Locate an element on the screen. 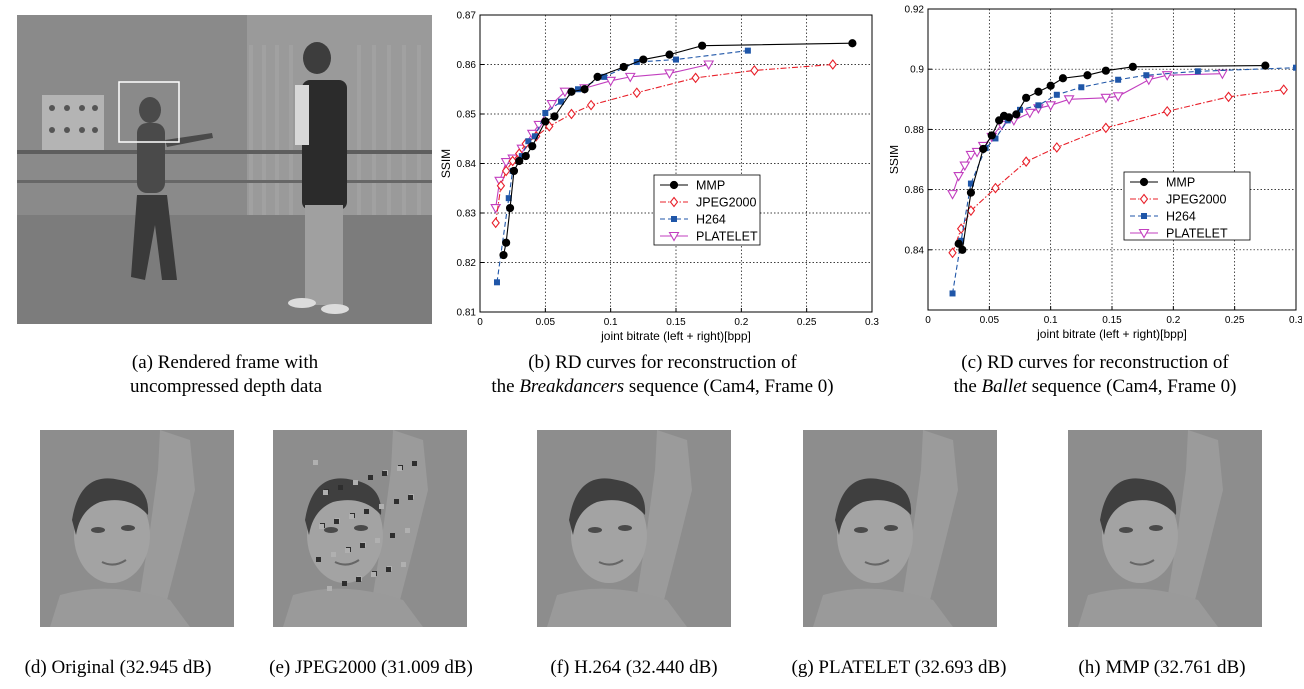 The height and width of the screenshot is (689, 1304). legend: MMP JPEG2000 H264 PLATELET is located at coordinates (707, 210).